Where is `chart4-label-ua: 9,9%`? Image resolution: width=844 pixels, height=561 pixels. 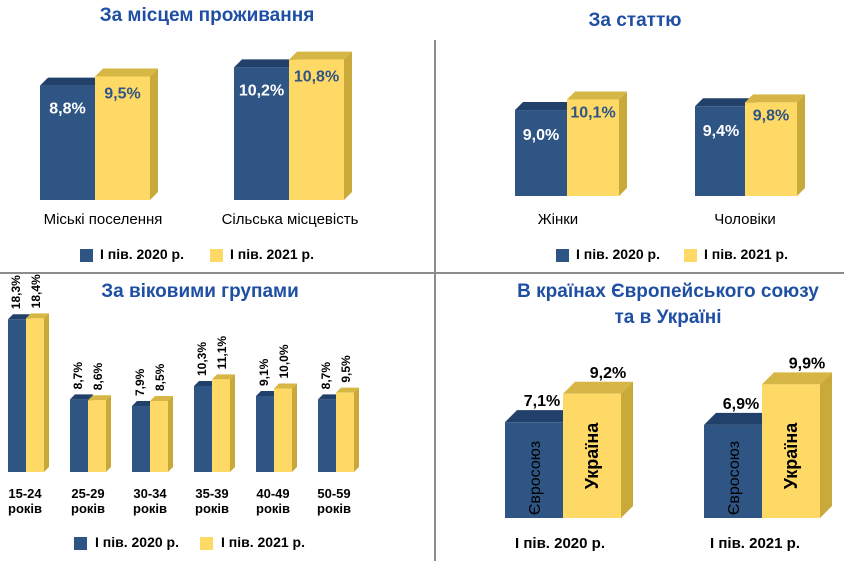
chart4-label-ua: 9,9% is located at coordinates (807, 363).